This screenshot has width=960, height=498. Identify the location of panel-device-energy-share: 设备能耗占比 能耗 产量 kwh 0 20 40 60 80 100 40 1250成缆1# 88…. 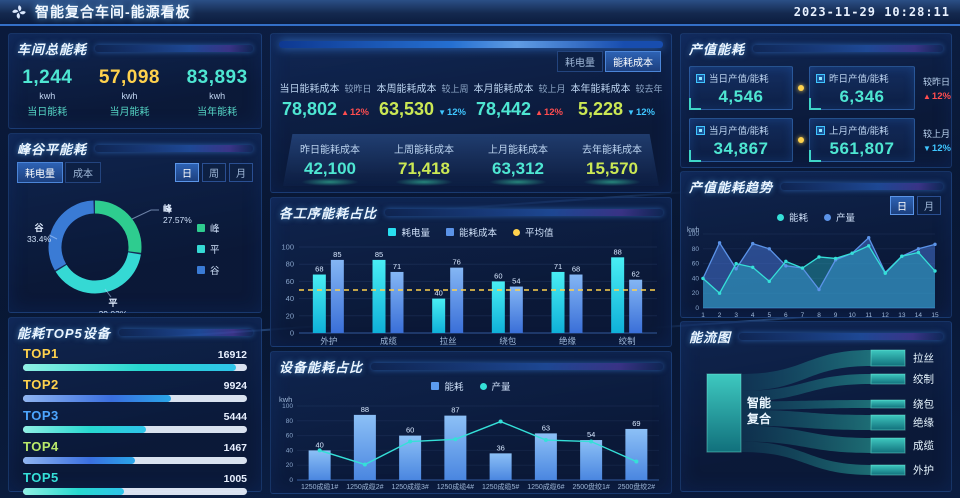
(471, 422).